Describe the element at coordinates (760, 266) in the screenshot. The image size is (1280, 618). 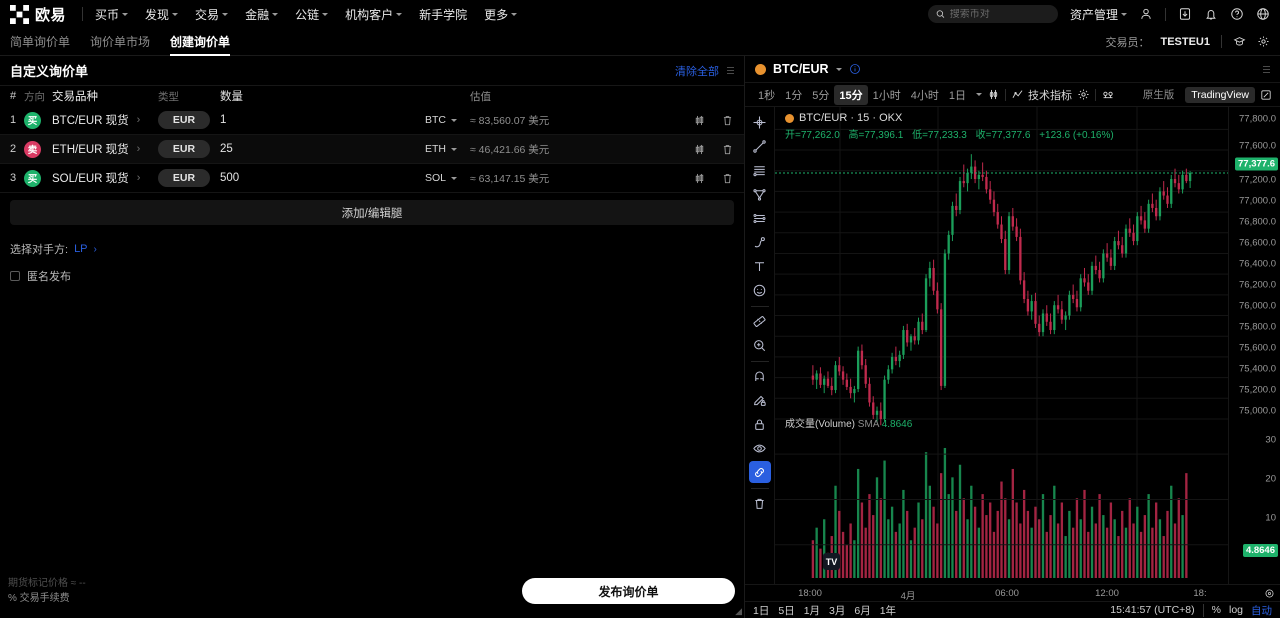
I see `text-icon` at that location.